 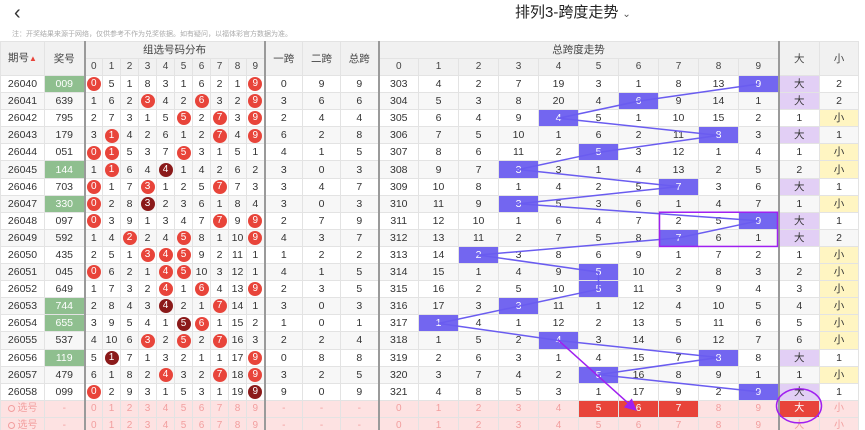 What do you see at coordinates (33, 58) in the screenshot?
I see `sort-icon: ▲` at bounding box center [33, 58].